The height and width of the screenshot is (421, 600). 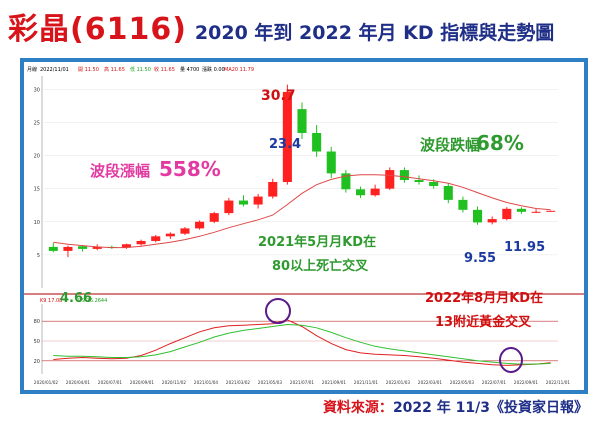 I want to click on x-tick-label: 2020/01/02, so click(x=46, y=382).